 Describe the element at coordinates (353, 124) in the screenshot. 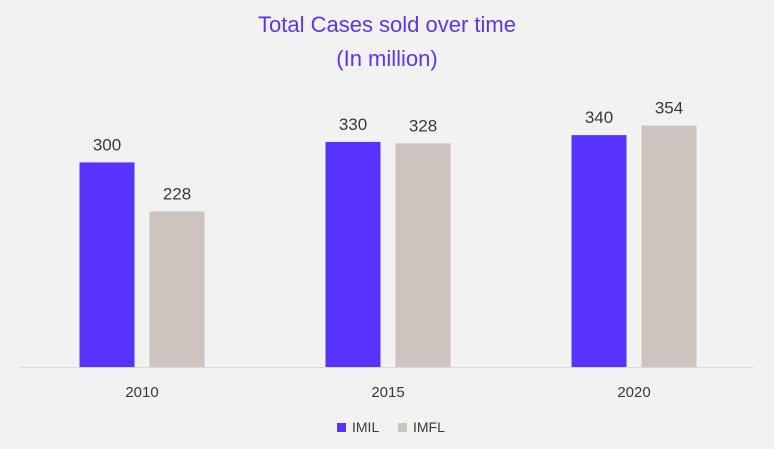

I see `data-label-imil-2015: 330` at that location.